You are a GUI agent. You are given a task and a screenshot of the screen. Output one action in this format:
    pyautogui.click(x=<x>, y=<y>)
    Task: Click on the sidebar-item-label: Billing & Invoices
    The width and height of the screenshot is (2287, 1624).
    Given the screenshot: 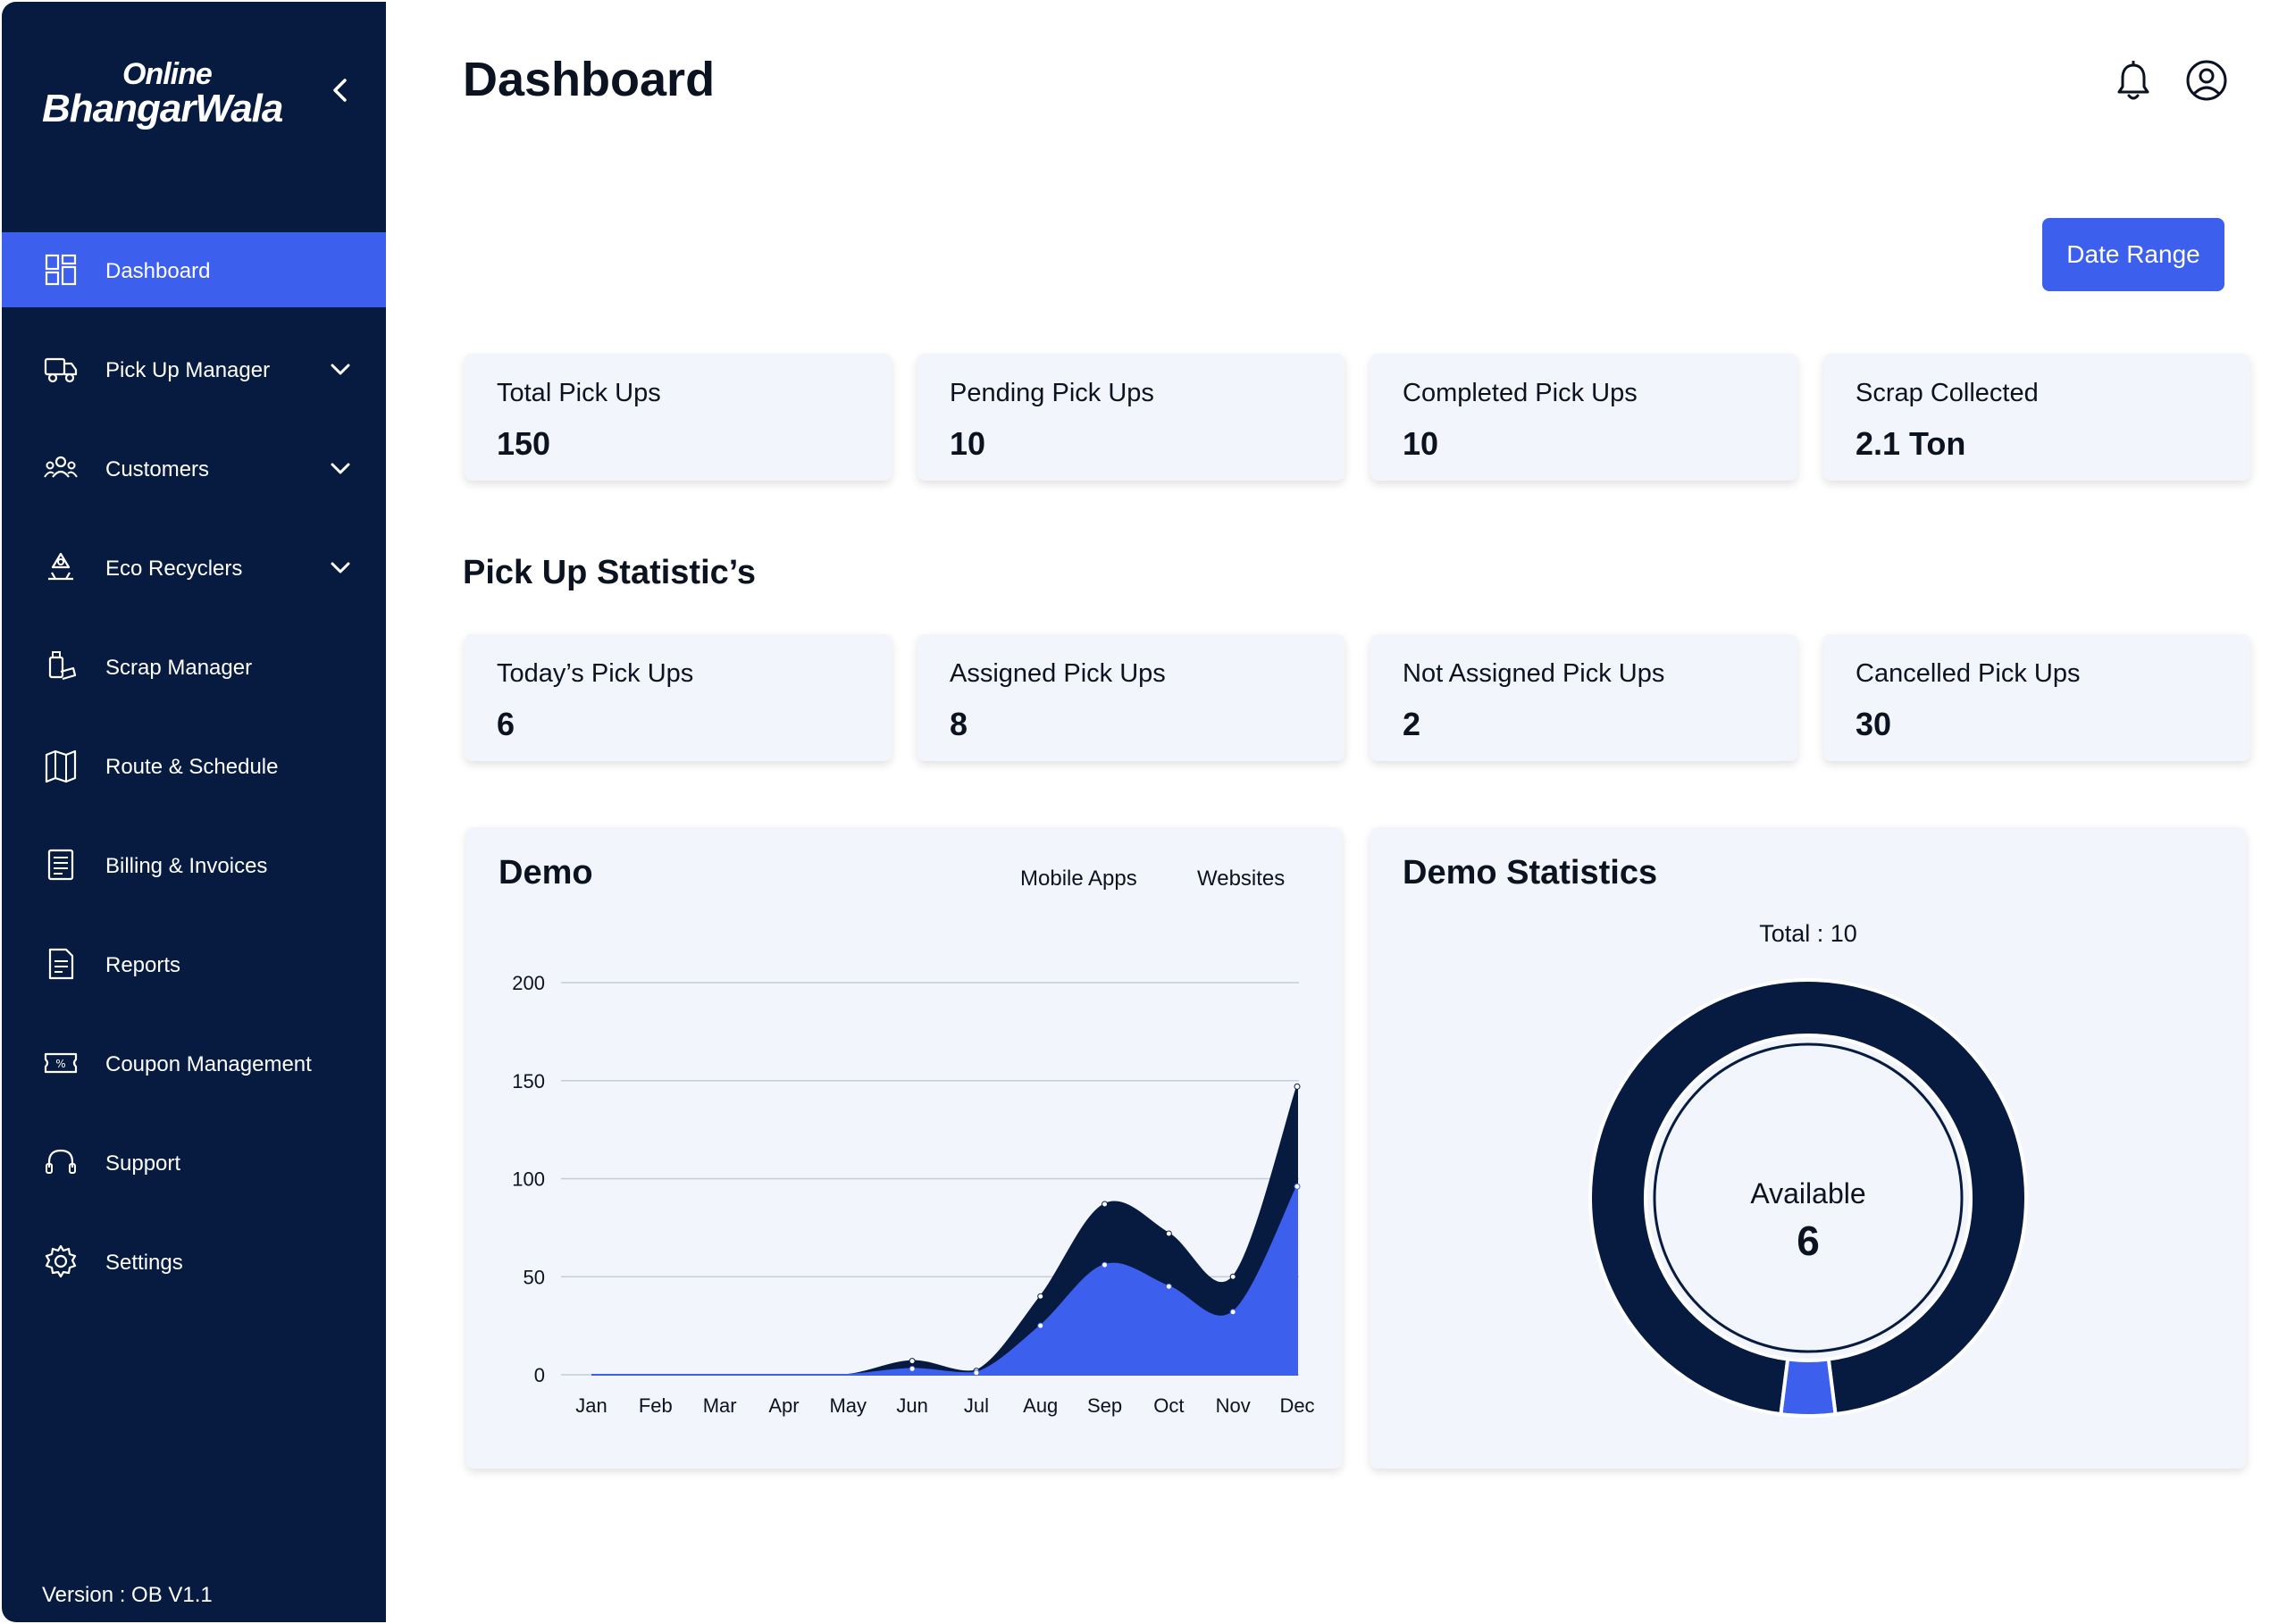 What is the action you would take?
    pyautogui.click(x=186, y=866)
    